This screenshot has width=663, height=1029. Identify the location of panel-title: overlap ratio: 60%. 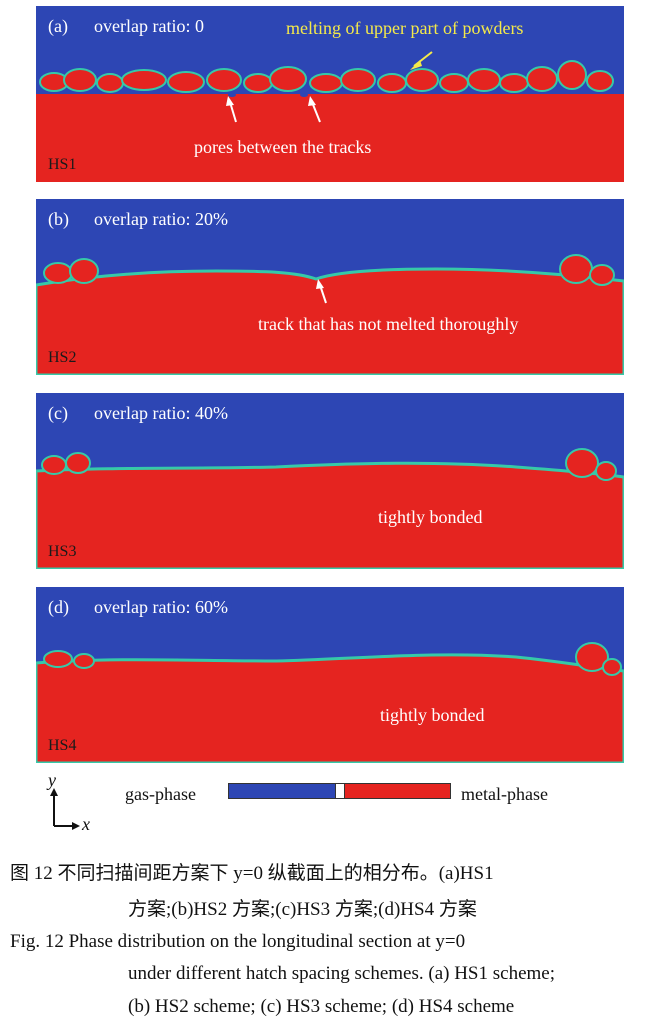
(161, 607).